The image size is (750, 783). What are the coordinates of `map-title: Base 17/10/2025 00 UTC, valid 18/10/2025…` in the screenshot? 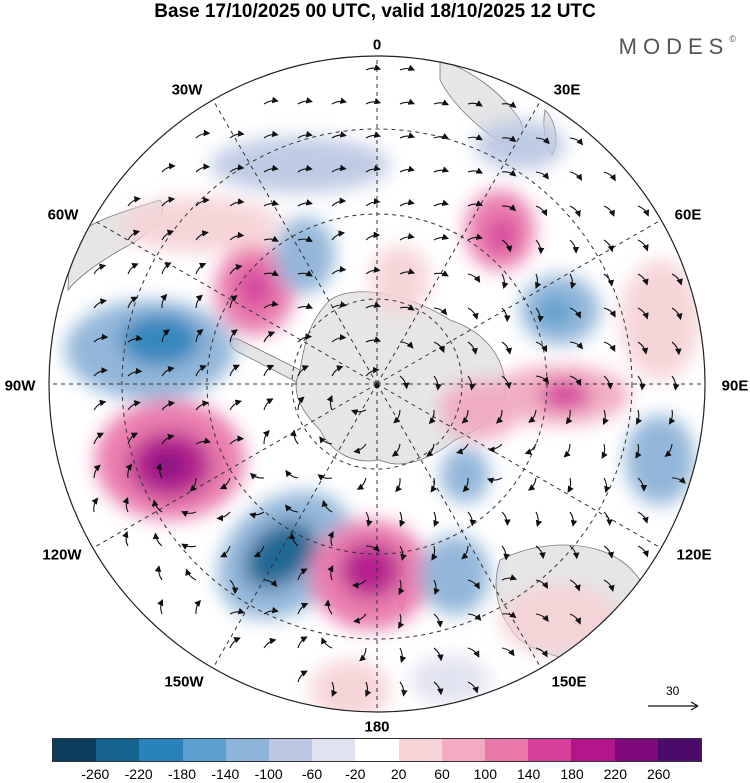 It's located at (375, 11).